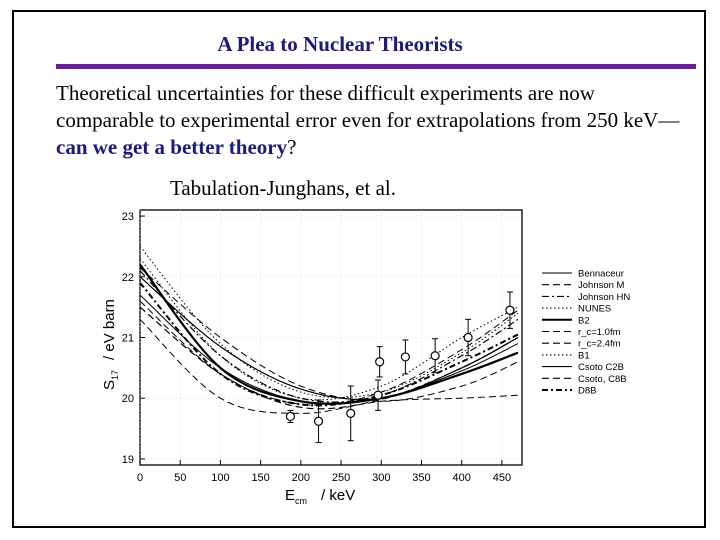  What do you see at coordinates (283, 188) in the screenshot?
I see `figure-caption: Tabulation-Junghans, et al.` at bounding box center [283, 188].